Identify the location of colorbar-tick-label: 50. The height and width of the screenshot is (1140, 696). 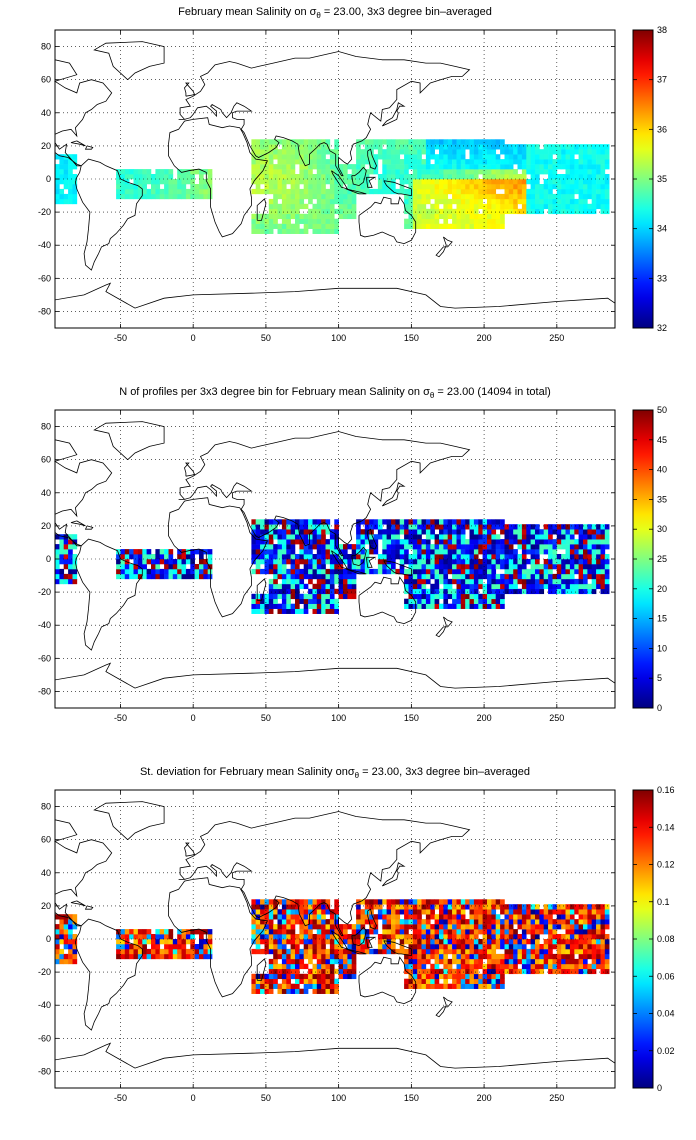
(662, 410).